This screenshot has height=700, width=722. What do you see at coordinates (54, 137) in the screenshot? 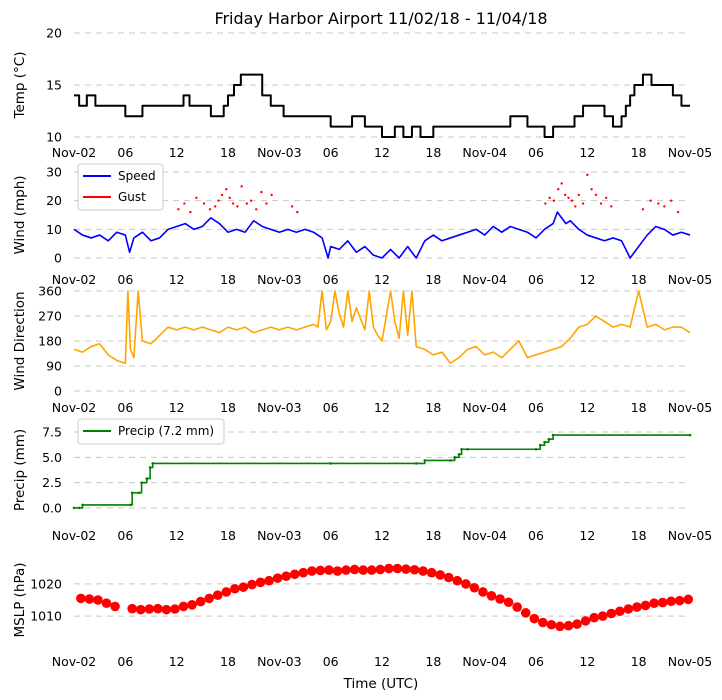
I see `temp-y-tick-label: 10` at bounding box center [54, 137].